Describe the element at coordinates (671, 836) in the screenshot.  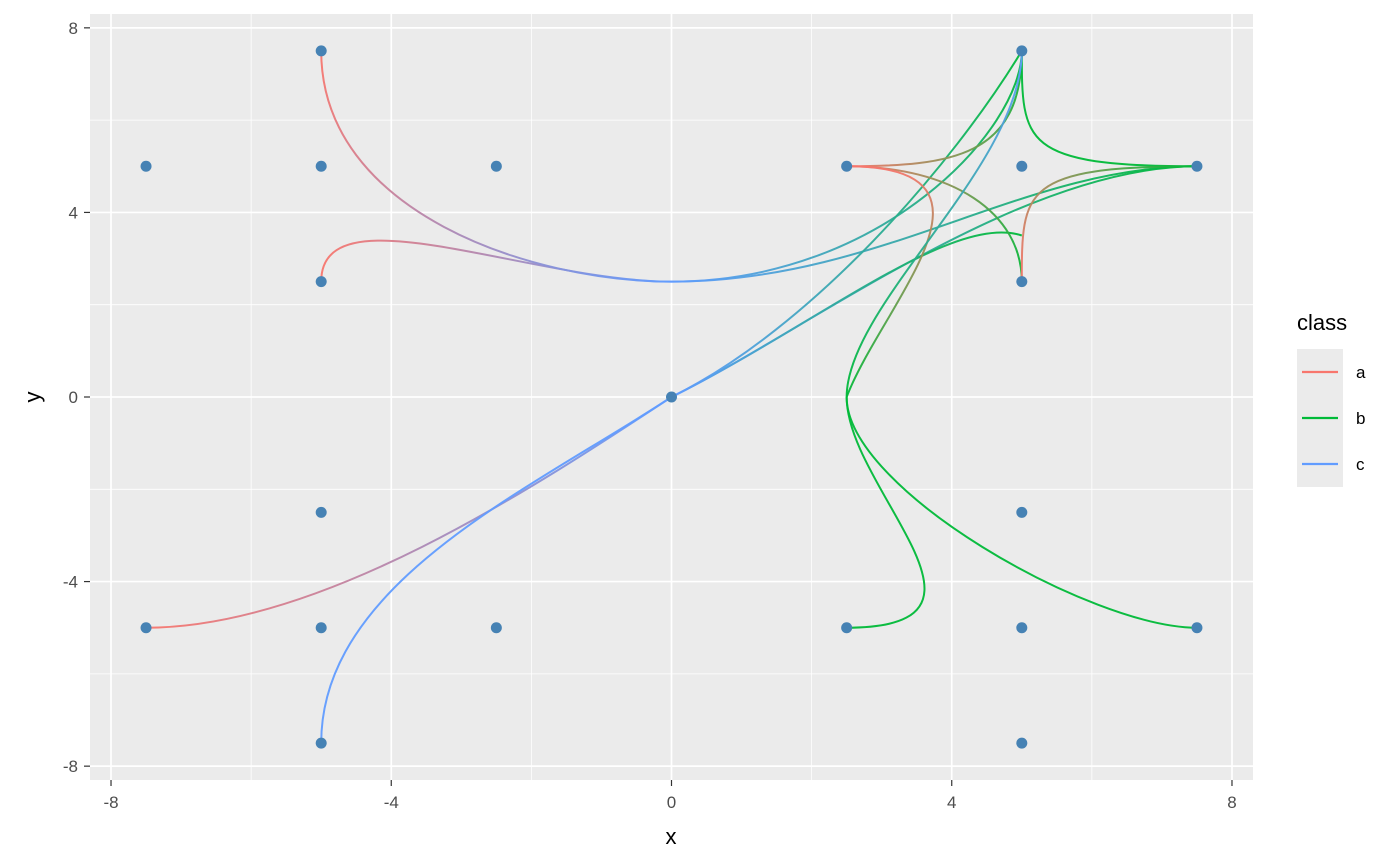
I see `x-axis-title: x` at that location.